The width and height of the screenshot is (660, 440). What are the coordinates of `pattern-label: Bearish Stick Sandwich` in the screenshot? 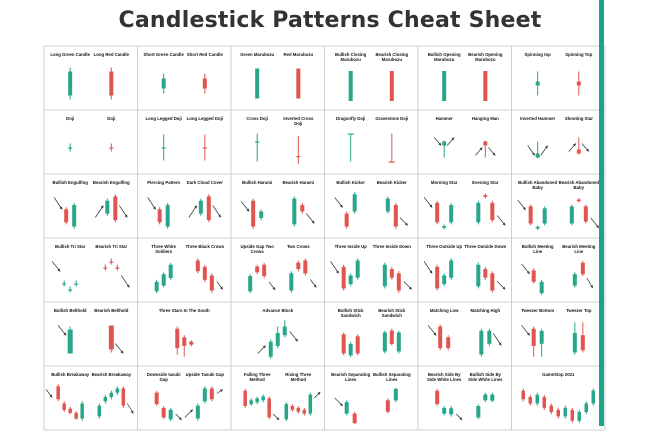 It's located at (392, 313).